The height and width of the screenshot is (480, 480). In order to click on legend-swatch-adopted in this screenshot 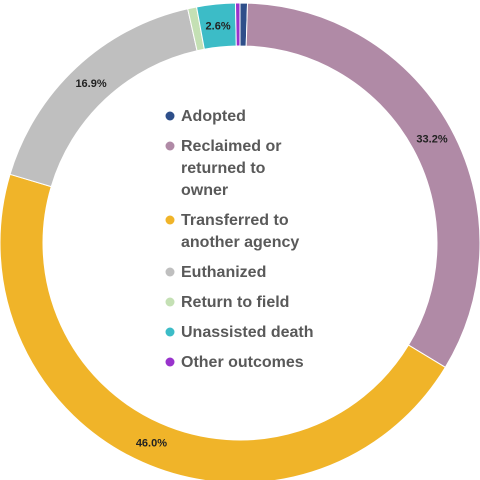, I will do `click(170, 116)`.